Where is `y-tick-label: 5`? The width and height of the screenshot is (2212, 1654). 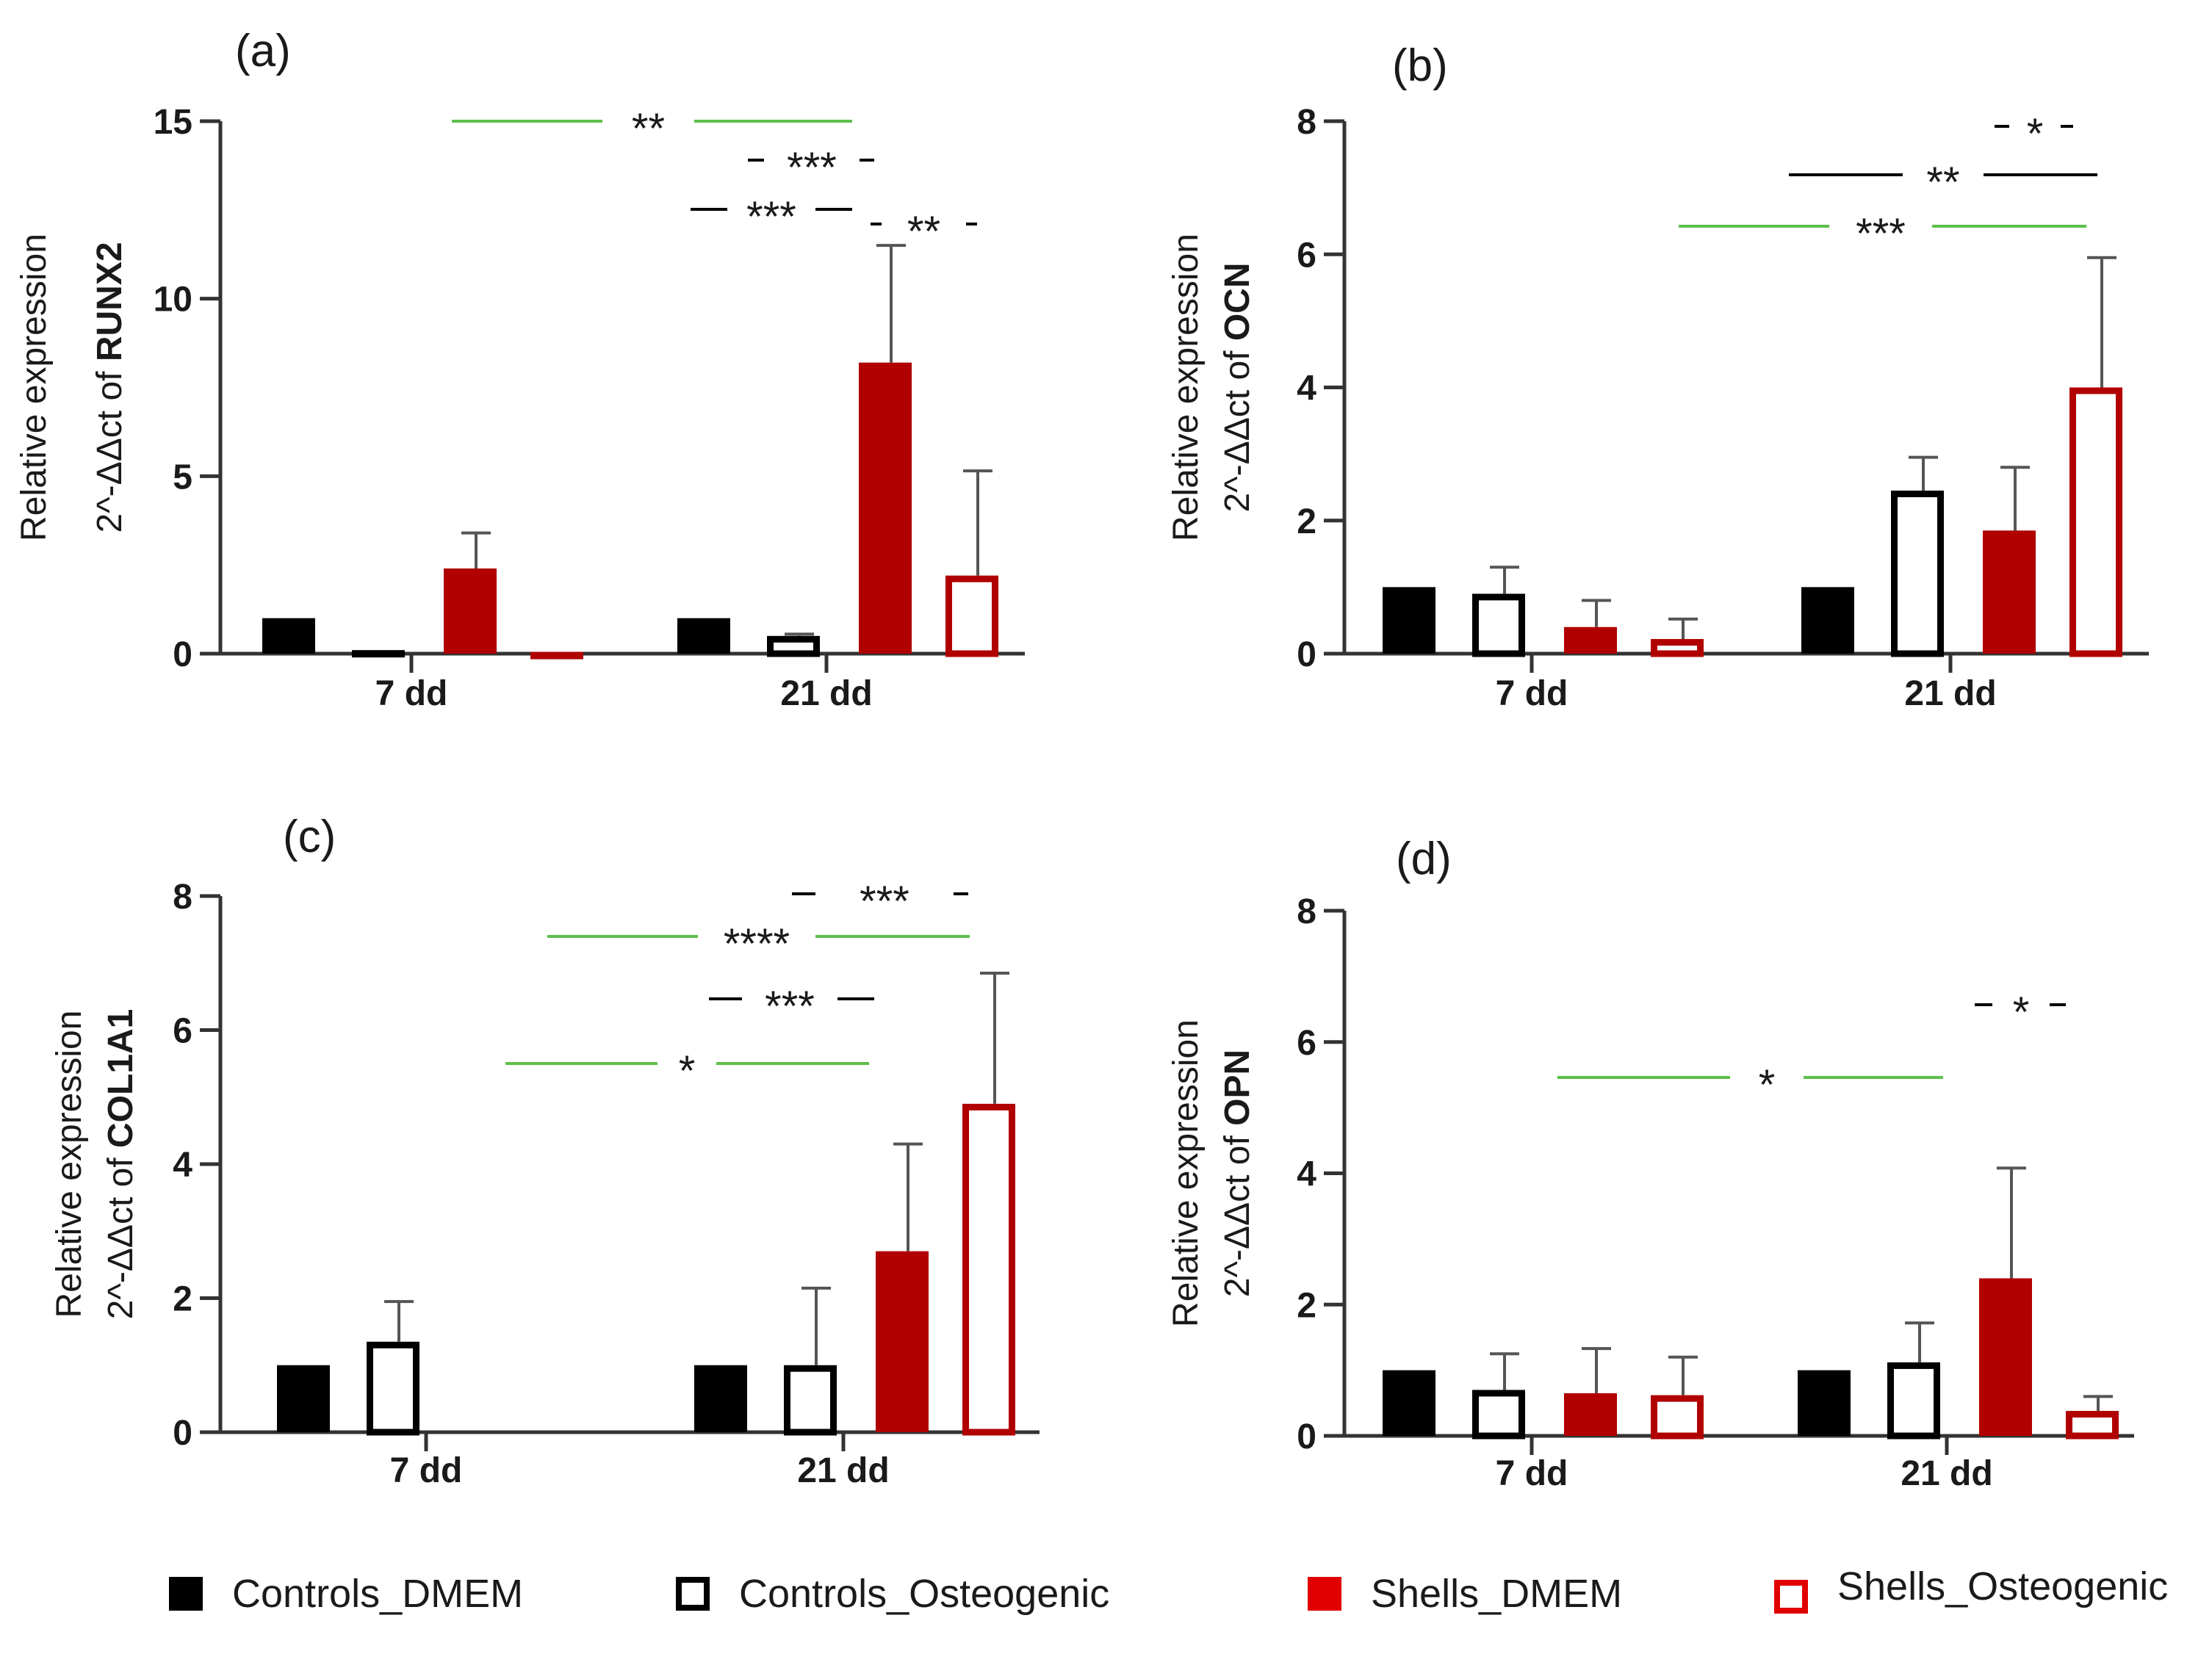 y-tick-label: 5 is located at coordinates (182, 477).